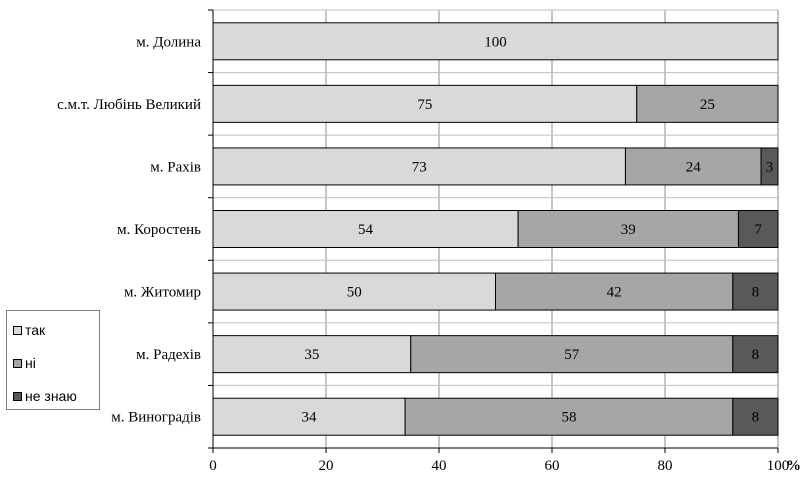  Describe the element at coordinates (53, 360) in the screenshot. I see `legend: так ні не знаю` at that location.